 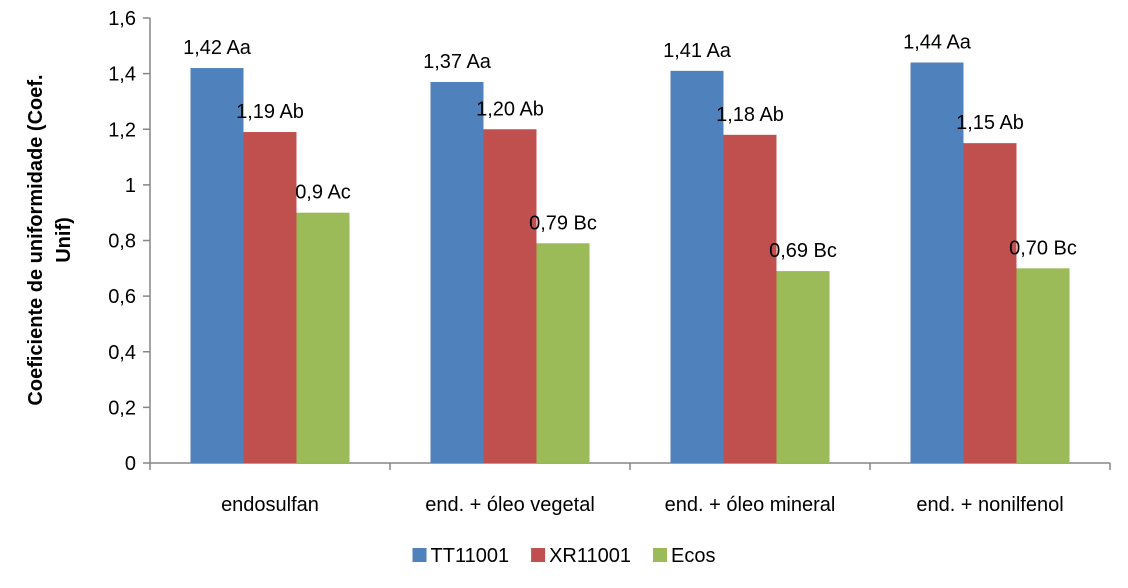 What do you see at coordinates (64, 240) in the screenshot?
I see `y-axis-title-line-2: Unif)` at bounding box center [64, 240].